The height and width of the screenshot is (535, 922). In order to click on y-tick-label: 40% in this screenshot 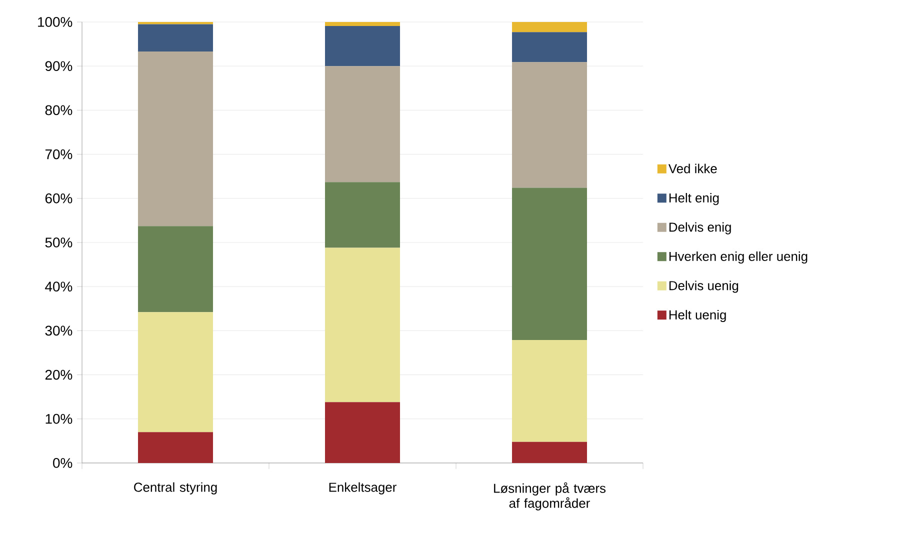, I will do `click(58, 287)`.